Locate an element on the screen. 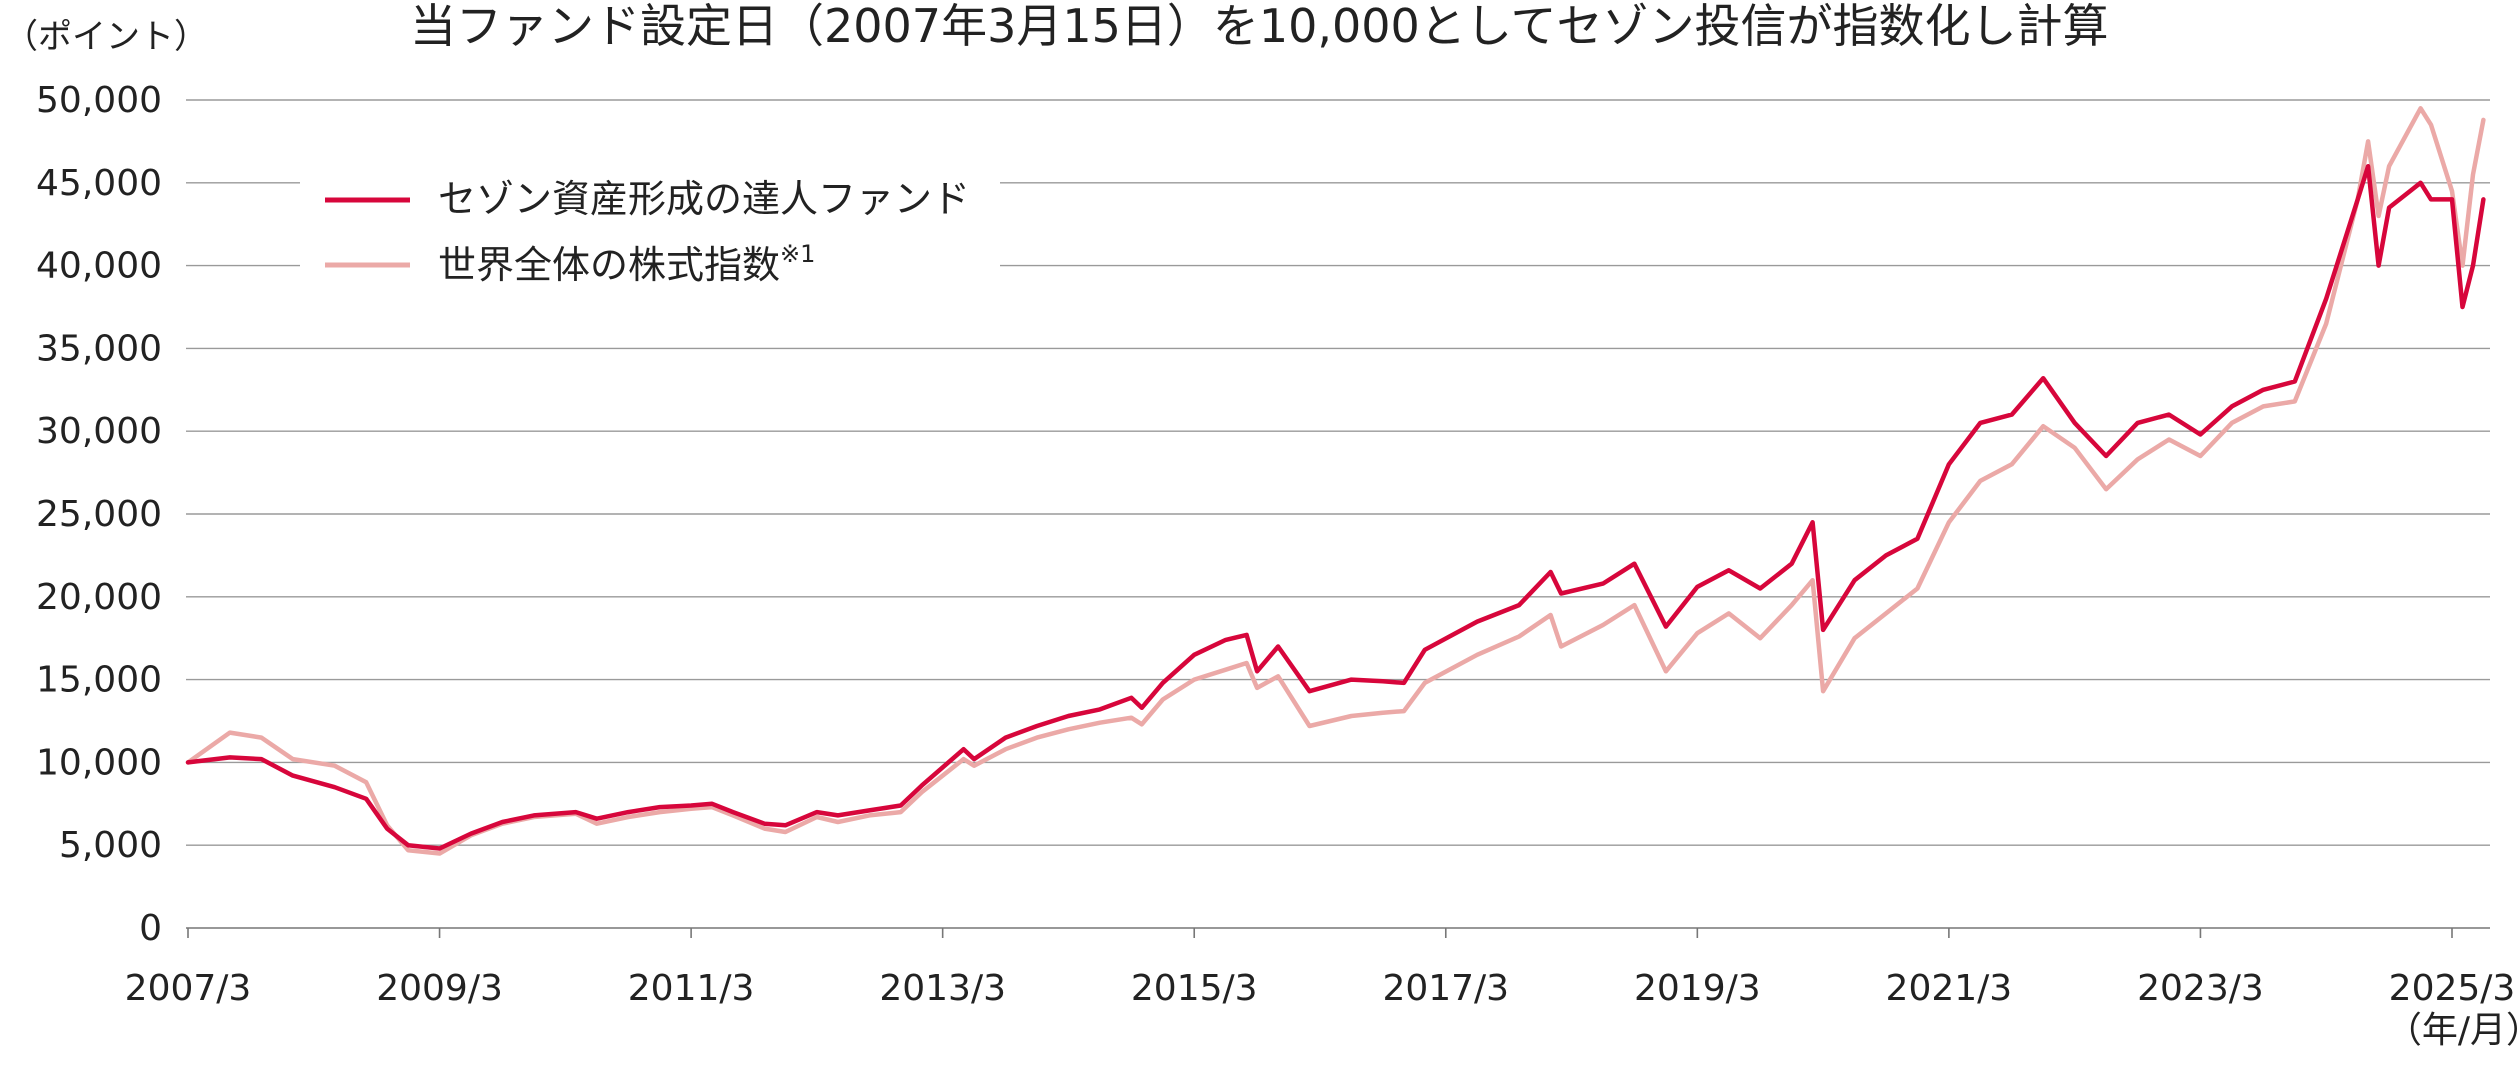 This screenshot has width=2520, height=1085. legend-background is located at coordinates (650, 225).